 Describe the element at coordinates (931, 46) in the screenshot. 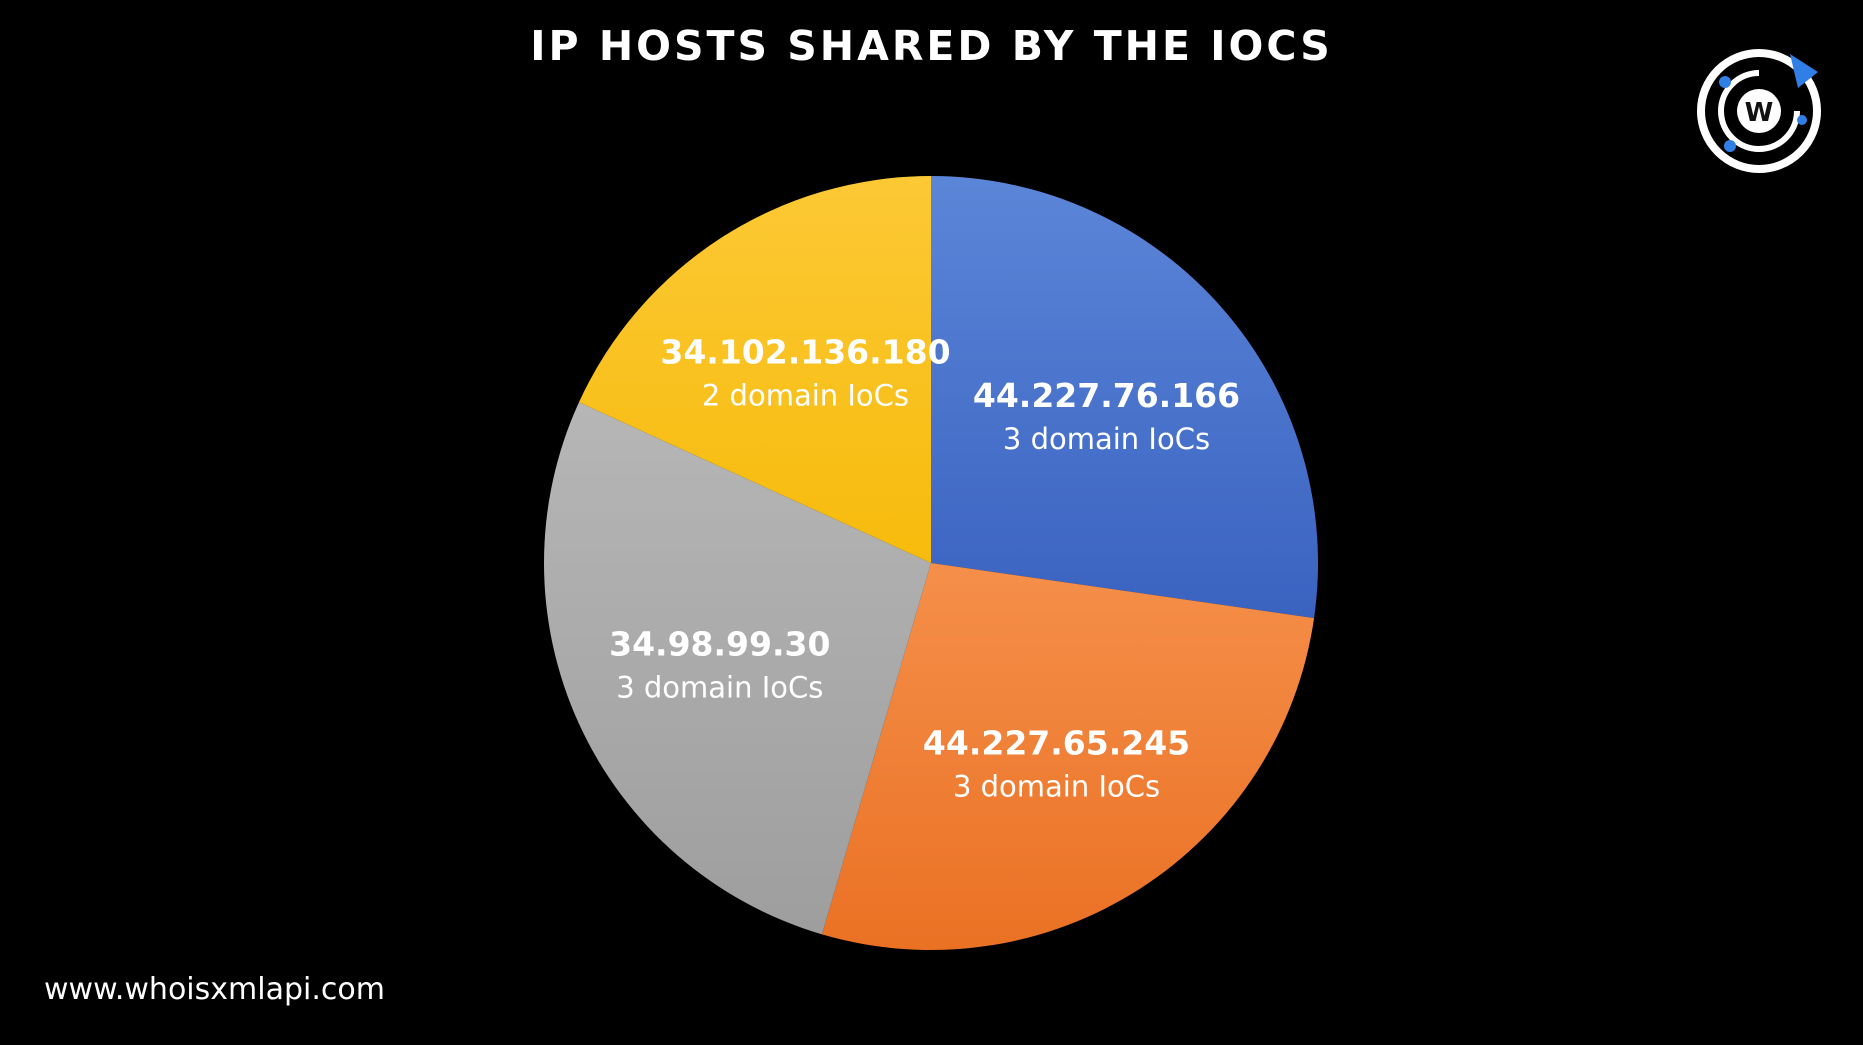

I see `chart-title: IP HOSTS SHARED BY THE IOCS` at that location.